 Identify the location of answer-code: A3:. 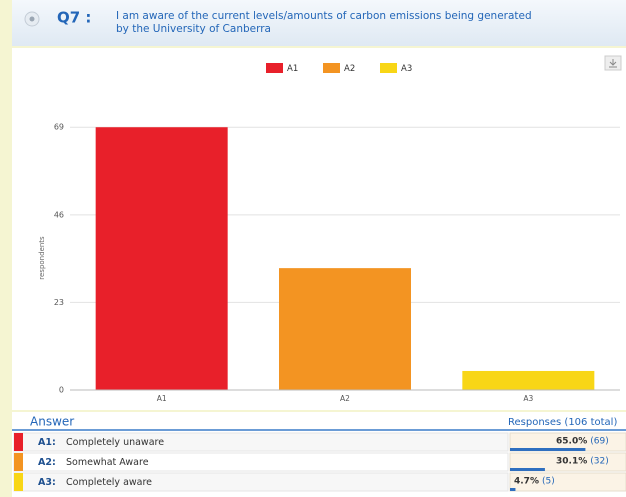
(47, 482).